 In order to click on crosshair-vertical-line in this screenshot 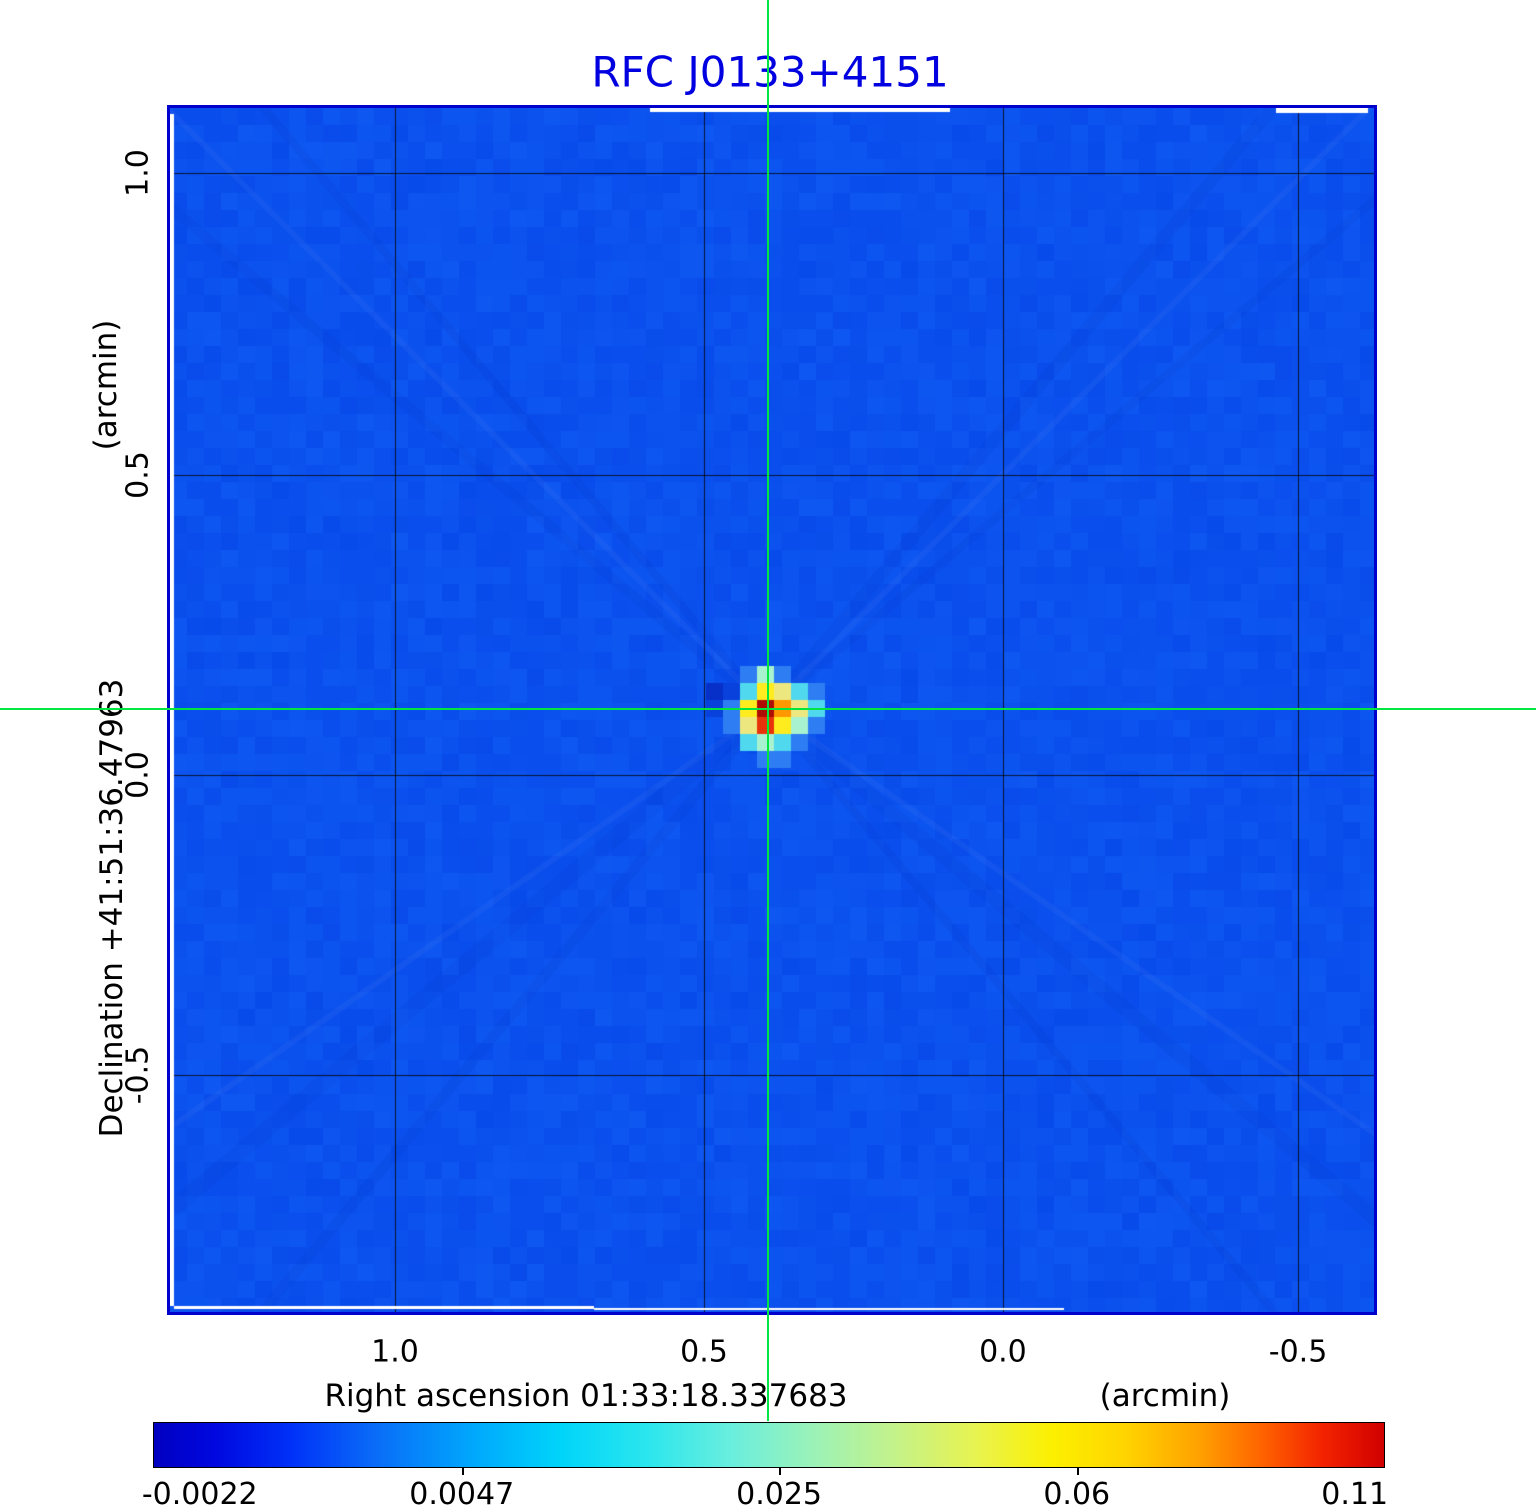, I will do `click(768, 710)`.